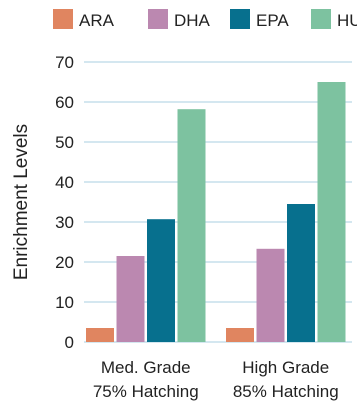  Describe the element at coordinates (272, 20) in the screenshot. I see `legend-label: EPA` at that location.